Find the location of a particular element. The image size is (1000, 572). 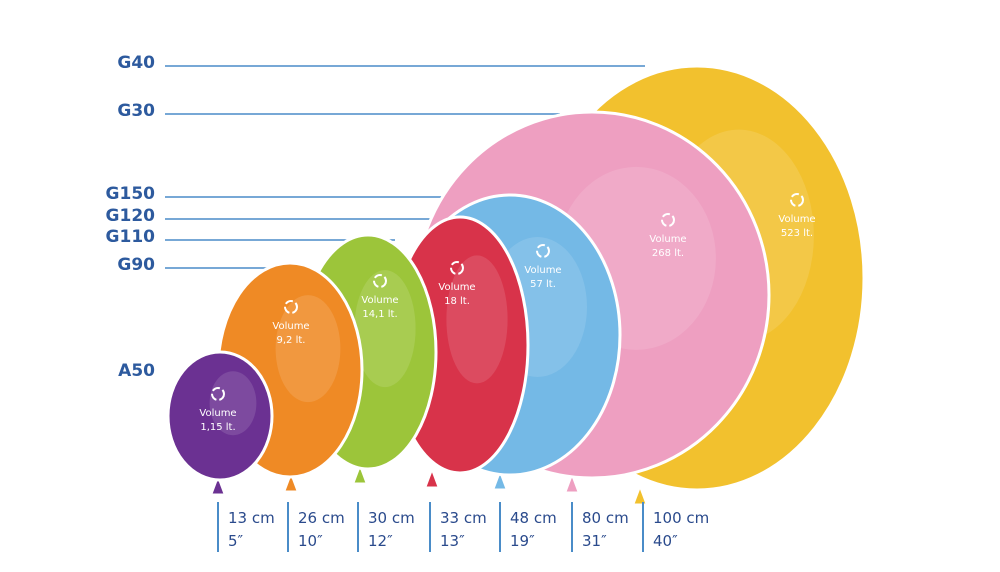

volume-value: 18 lt. is located at coordinates (457, 301).